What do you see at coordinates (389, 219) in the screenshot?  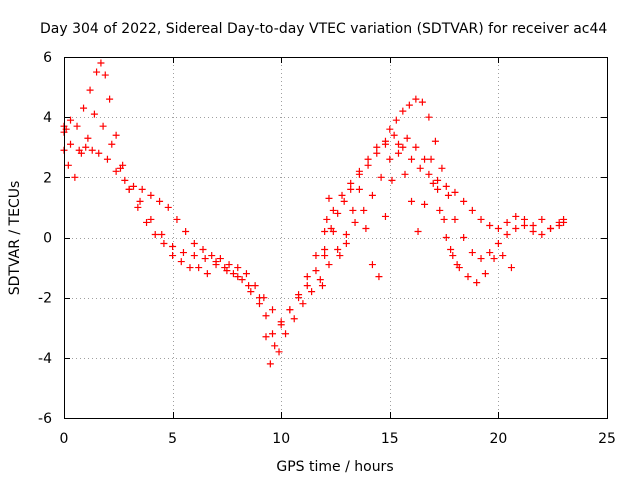 I see `series-trace-d` at bounding box center [389, 219].